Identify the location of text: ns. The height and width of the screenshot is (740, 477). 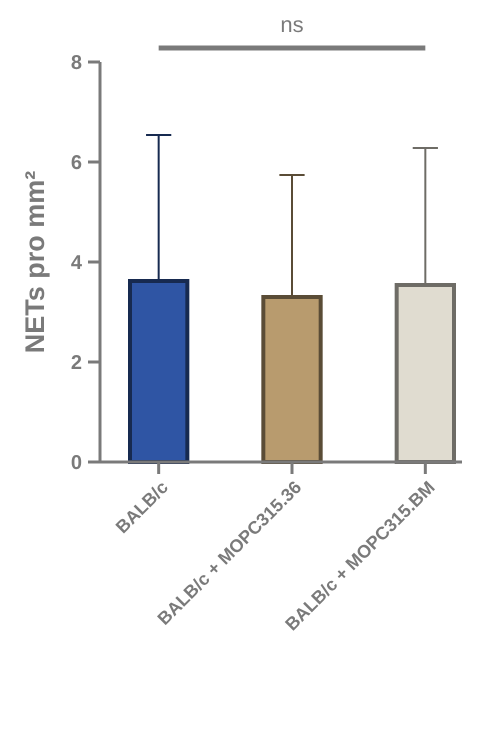
(292, 24).